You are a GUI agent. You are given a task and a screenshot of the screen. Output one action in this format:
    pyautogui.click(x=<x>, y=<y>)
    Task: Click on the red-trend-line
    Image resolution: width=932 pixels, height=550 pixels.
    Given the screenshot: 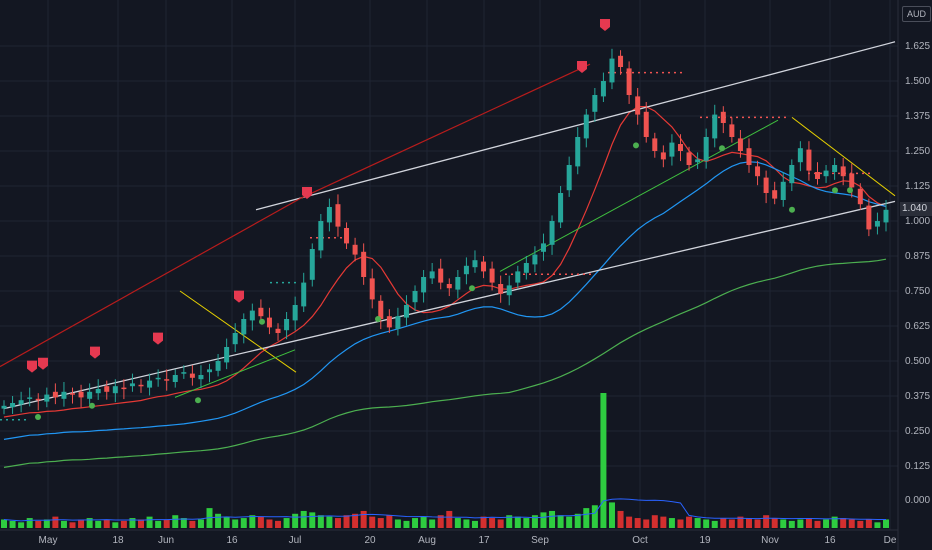 What is the action you would take?
    pyautogui.click(x=150, y=283)
    